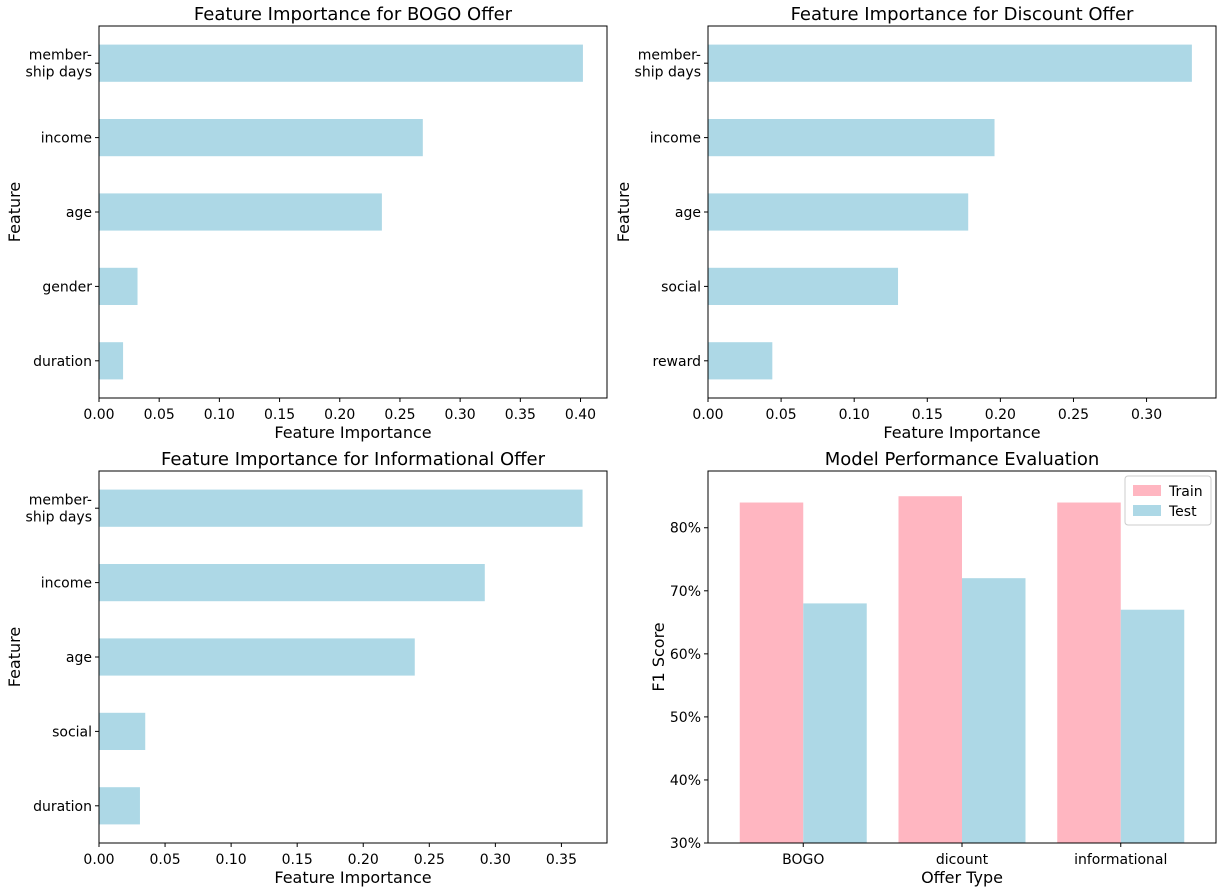  I want to click on x-tick-label: dicount, so click(962, 860).